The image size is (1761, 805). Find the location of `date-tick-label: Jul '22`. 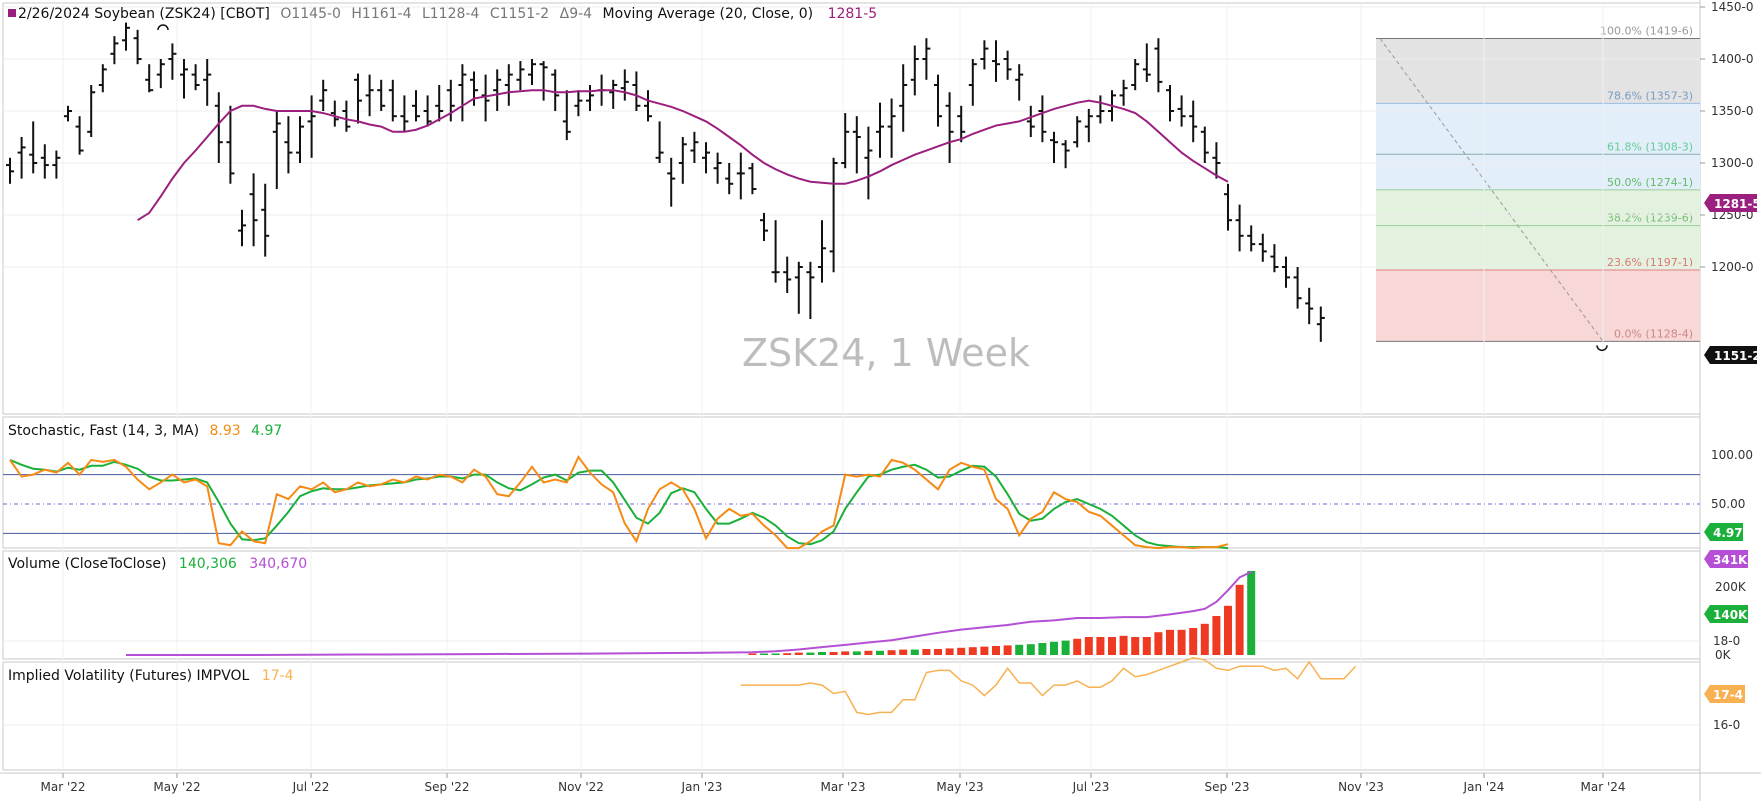

date-tick-label: Jul '22 is located at coordinates (311, 787).